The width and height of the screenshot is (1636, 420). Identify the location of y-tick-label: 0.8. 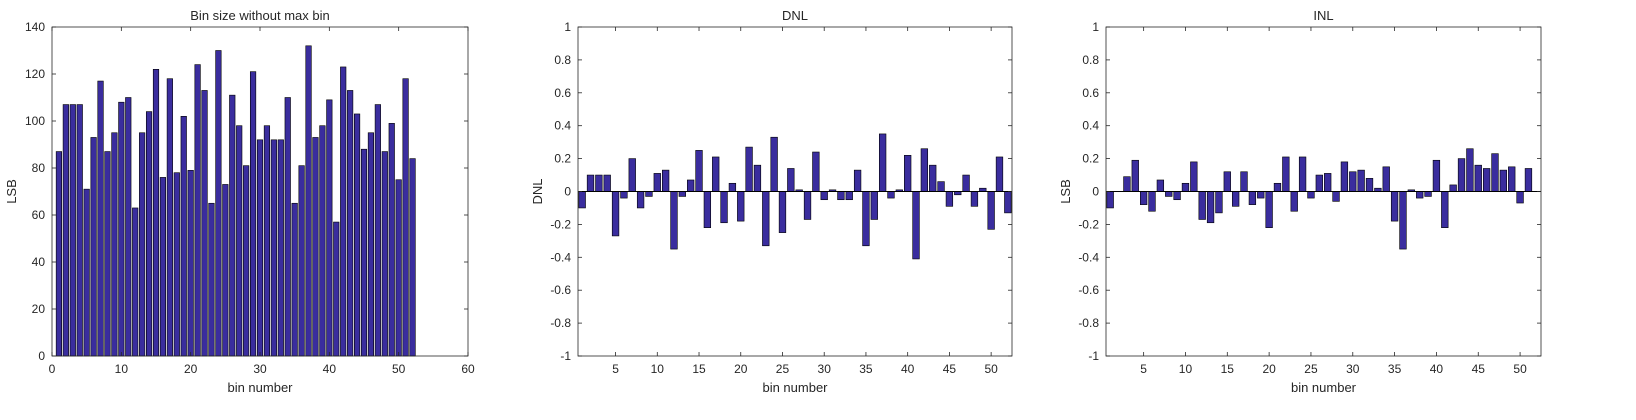
(1090, 60).